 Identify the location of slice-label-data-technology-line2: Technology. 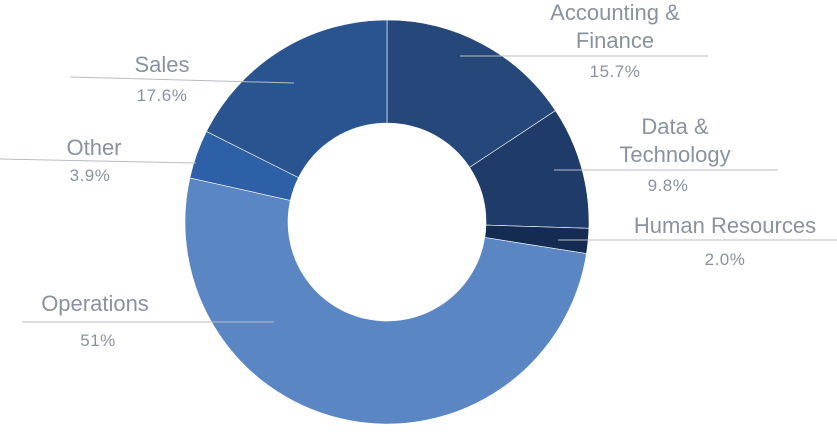
(674, 154).